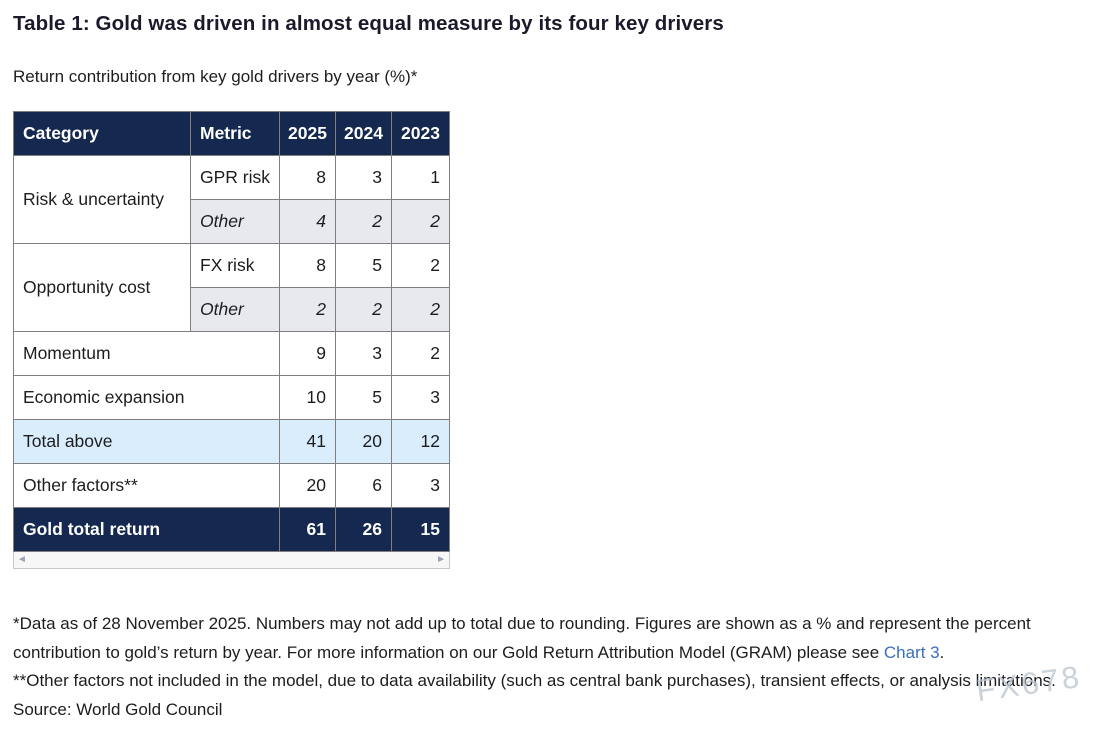  I want to click on column-header-2025: 2025, so click(307, 133).